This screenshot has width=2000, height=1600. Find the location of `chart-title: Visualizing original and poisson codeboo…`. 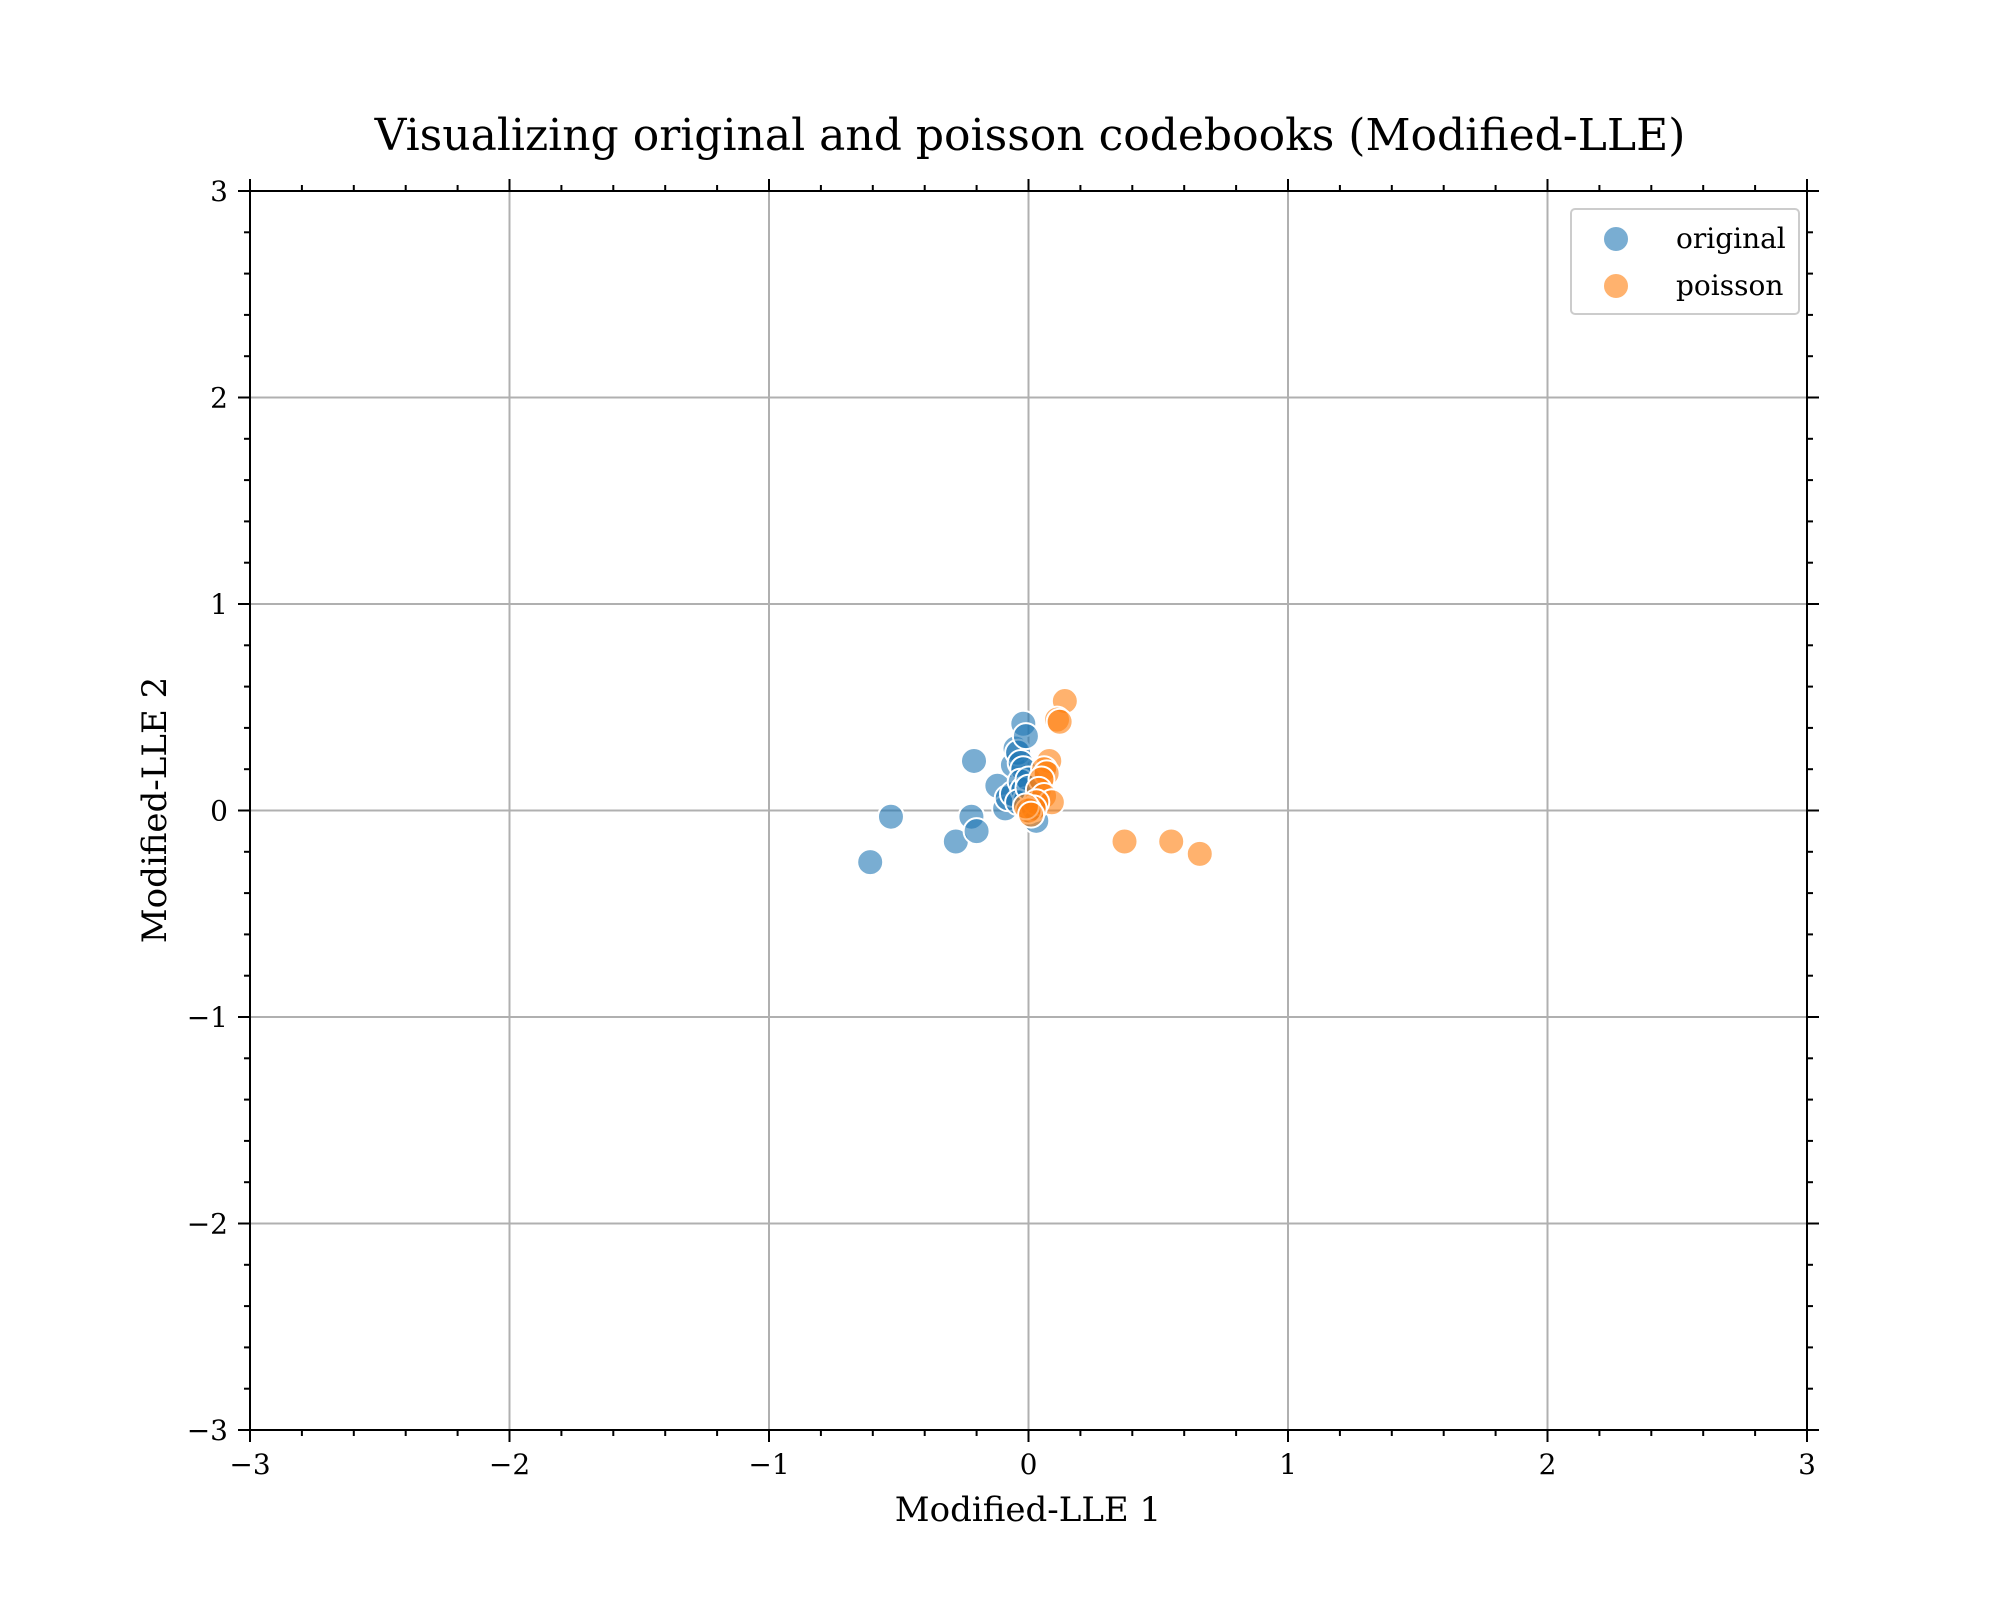

chart-title: Visualizing original and poisson codeboo… is located at coordinates (1030, 135).